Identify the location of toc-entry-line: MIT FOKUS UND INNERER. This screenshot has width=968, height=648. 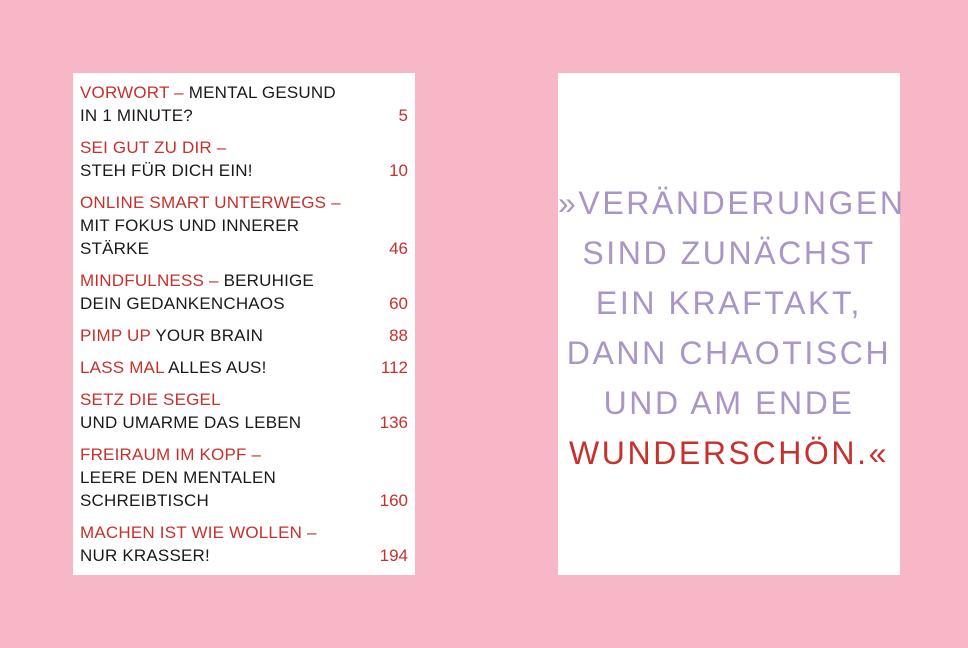
(244, 225).